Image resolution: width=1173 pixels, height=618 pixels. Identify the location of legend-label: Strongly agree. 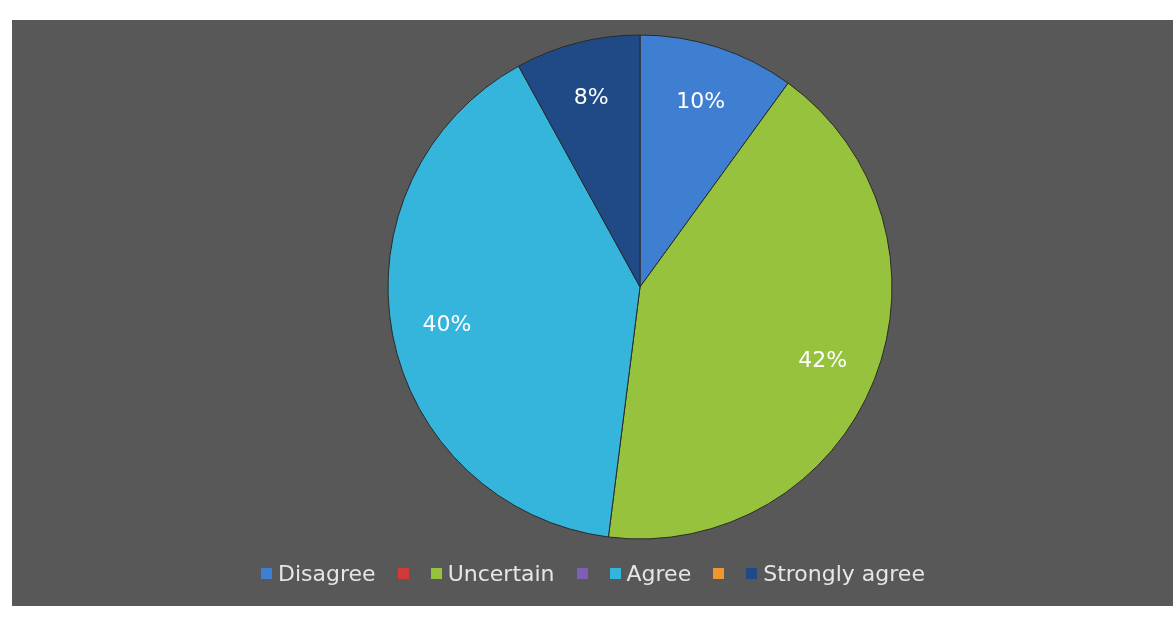
(844, 573).